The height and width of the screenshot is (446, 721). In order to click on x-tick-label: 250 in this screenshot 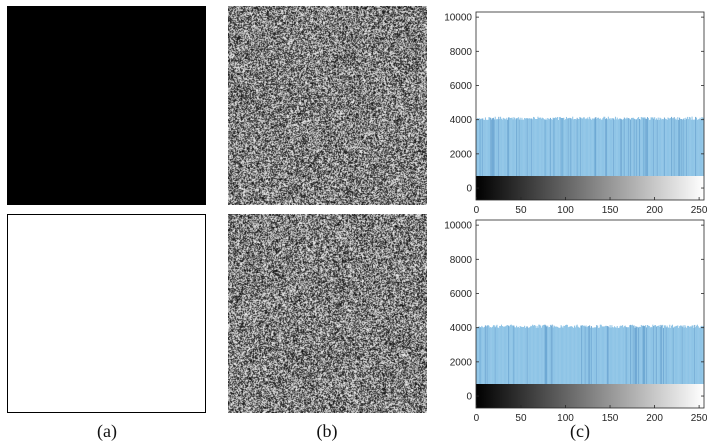, I will do `click(699, 210)`.